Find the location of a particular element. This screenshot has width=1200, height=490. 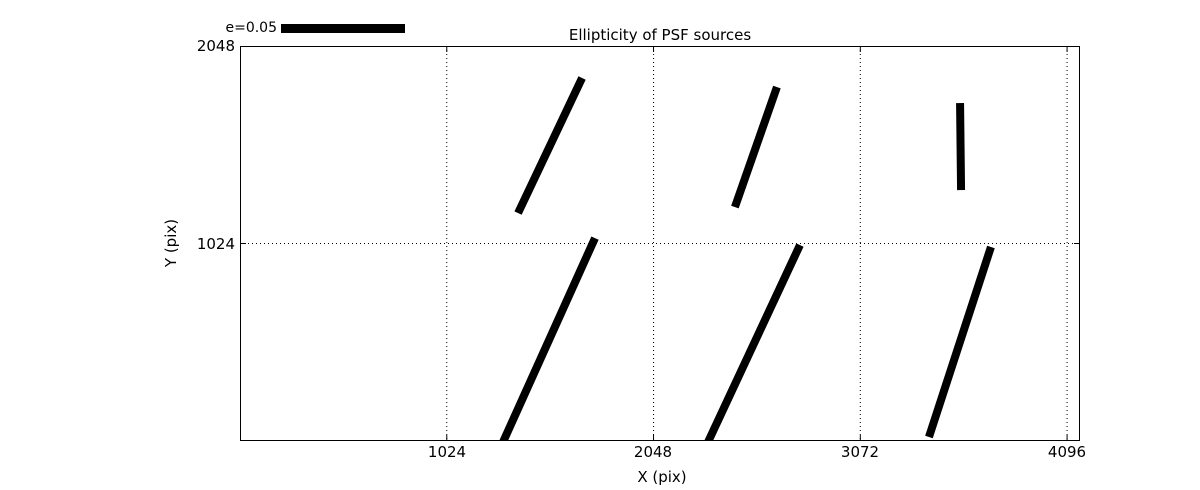

chart-title: Ellipticity of PSF sources is located at coordinates (660, 35).